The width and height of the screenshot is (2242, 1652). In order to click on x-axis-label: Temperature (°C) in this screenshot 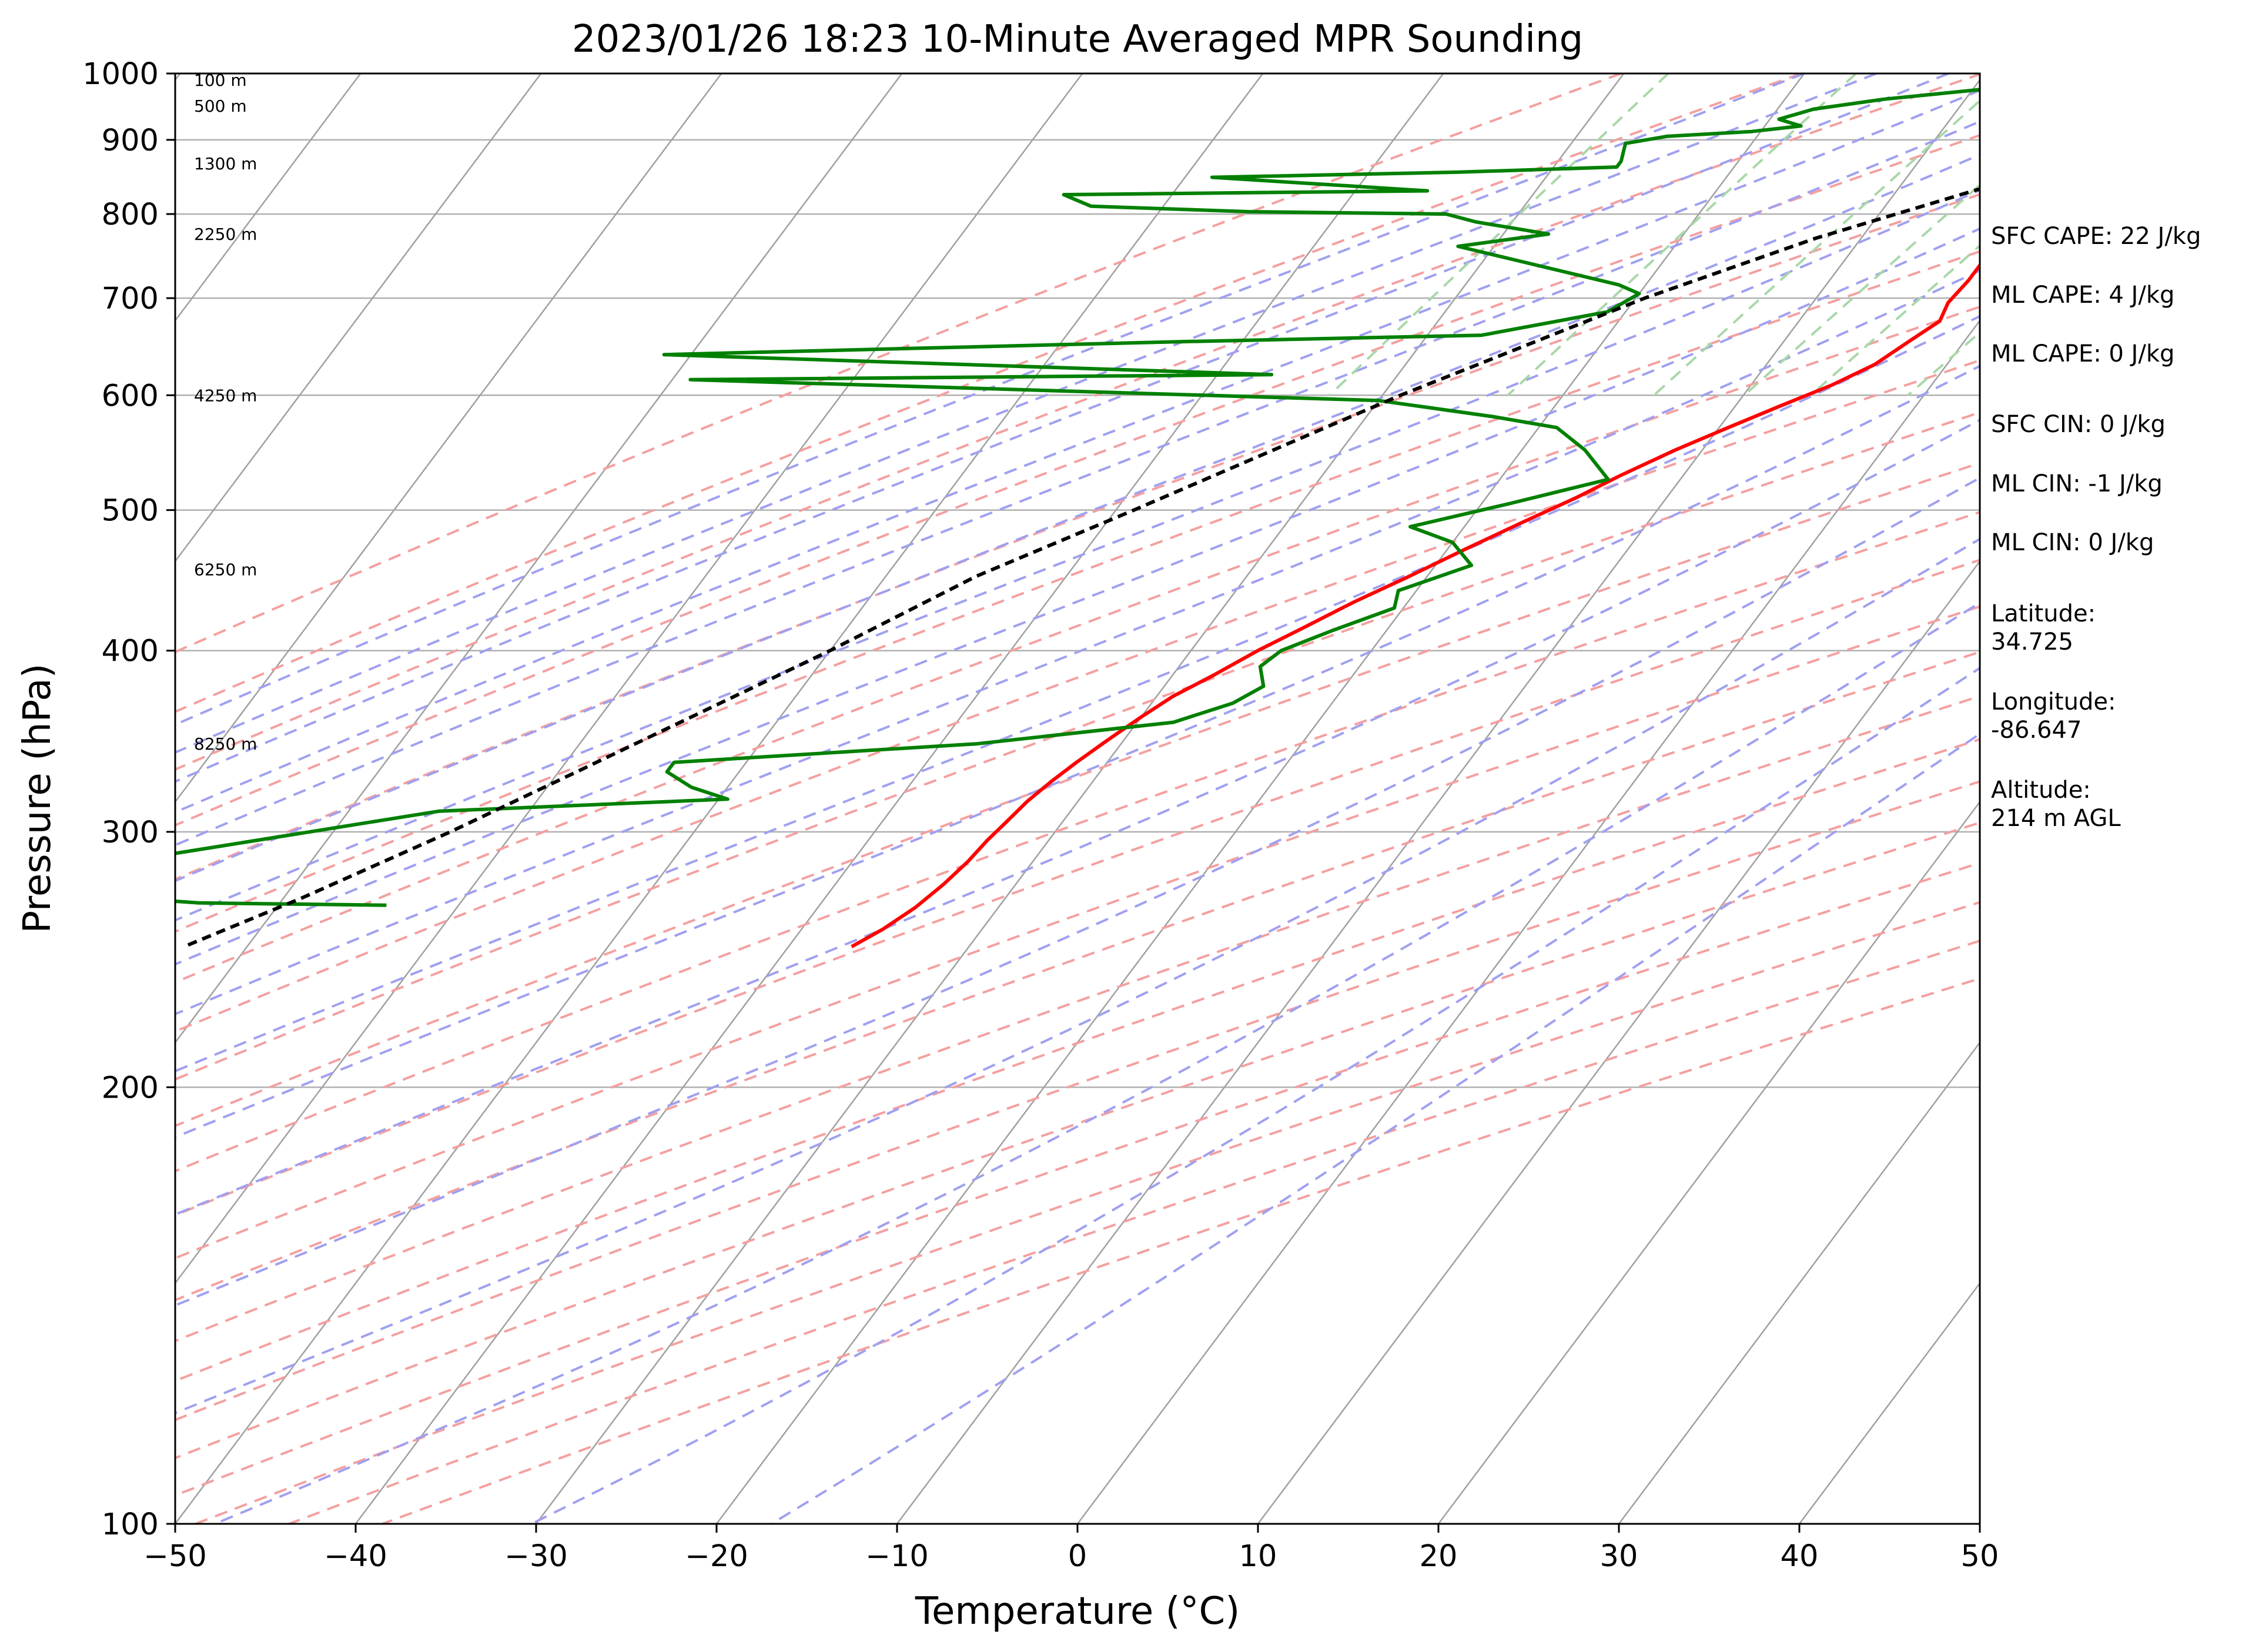, I will do `click(1077, 1612)`.